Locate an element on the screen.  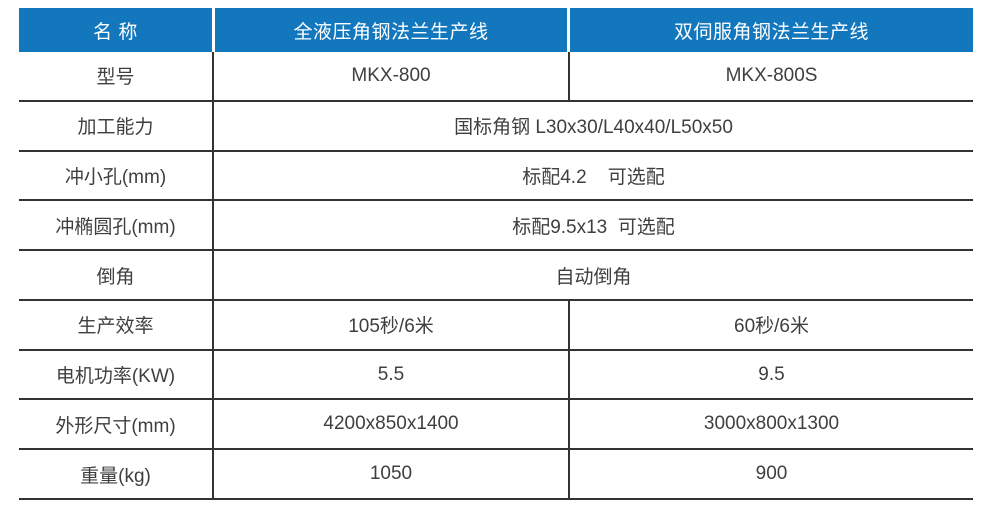
row-value-col2: 3000x800x1300 is located at coordinates (770, 424).